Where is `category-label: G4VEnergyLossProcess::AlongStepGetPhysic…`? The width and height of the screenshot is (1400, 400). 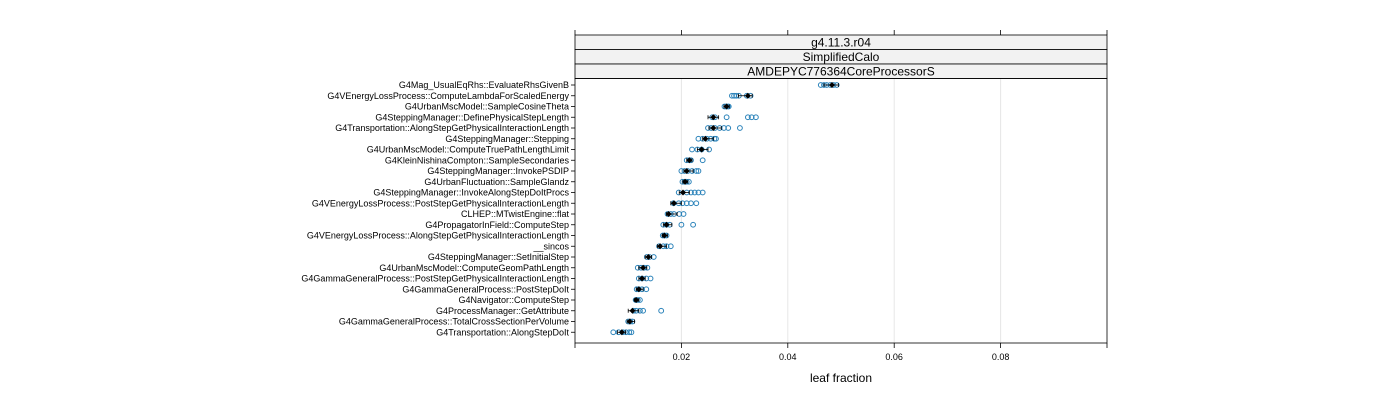 category-label: G4VEnergyLossProcess::AlongStepGetPhysic… is located at coordinates (438, 236).